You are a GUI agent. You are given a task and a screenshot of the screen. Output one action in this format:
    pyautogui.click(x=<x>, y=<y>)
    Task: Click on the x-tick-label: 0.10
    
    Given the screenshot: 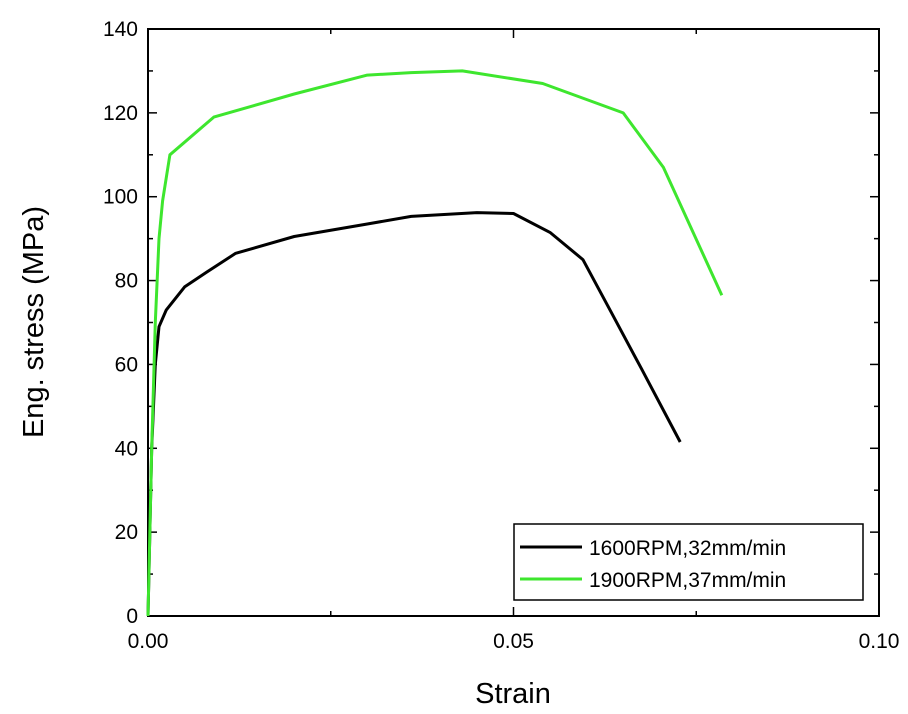 What is the action you would take?
    pyautogui.click(x=879, y=641)
    